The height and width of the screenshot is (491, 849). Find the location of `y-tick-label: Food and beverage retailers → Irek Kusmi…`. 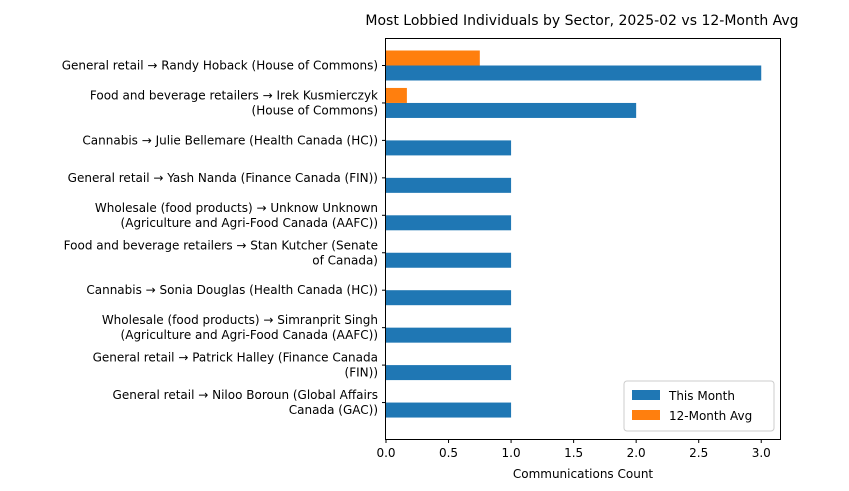

y-tick-label: Food and beverage retailers → Irek Kusmi… is located at coordinates (234, 102).